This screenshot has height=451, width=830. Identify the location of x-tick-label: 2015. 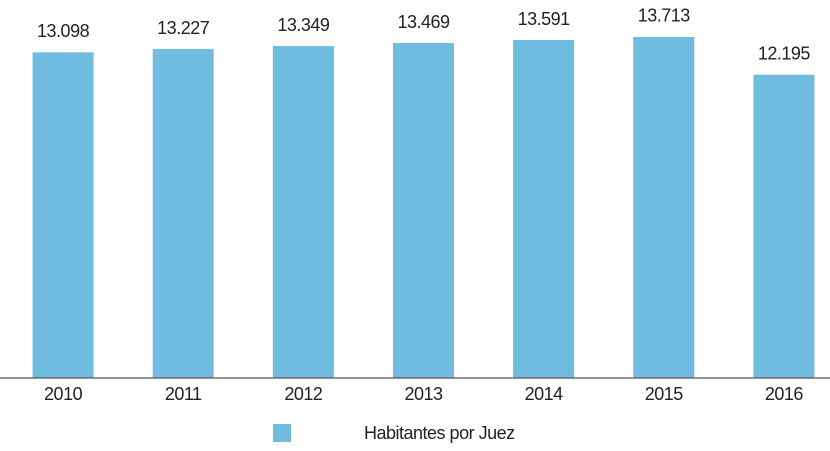
(664, 394).